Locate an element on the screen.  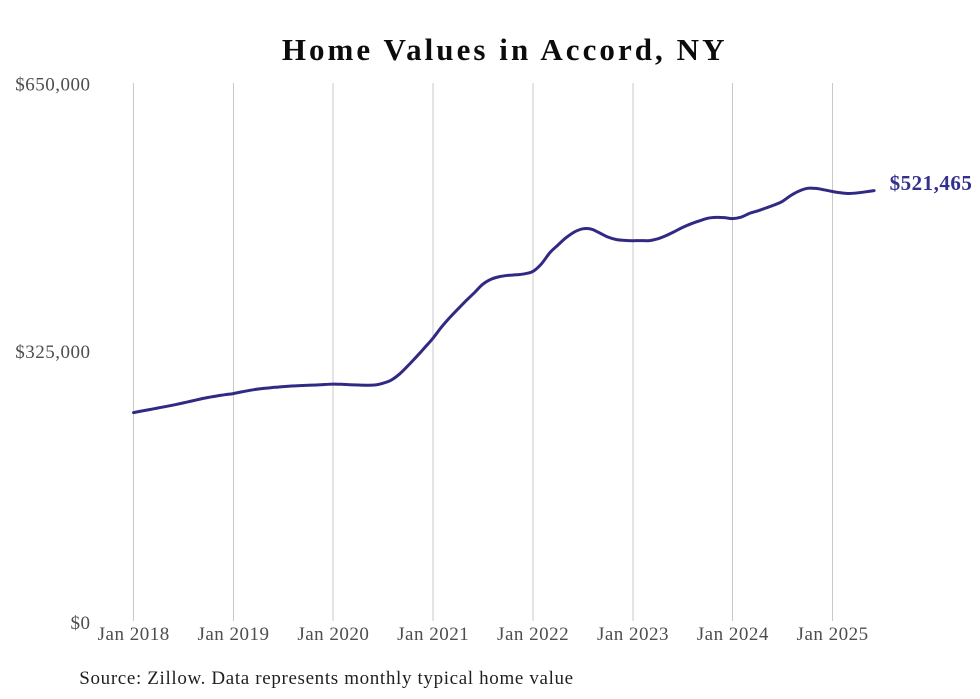
svg-text: Jan 2020 is located at coordinates (333, 634).